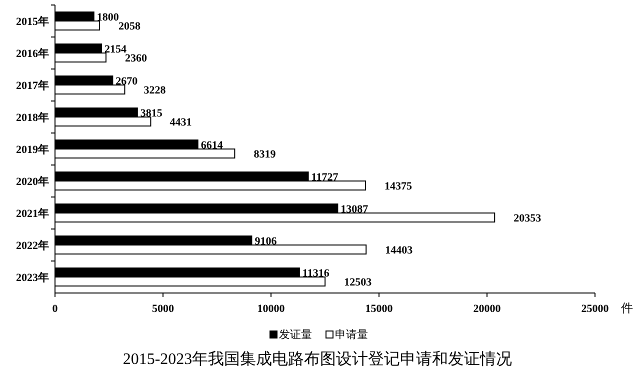  Describe the element at coordinates (155, 90) in the screenshot. I see `data-label: 3228` at that location.